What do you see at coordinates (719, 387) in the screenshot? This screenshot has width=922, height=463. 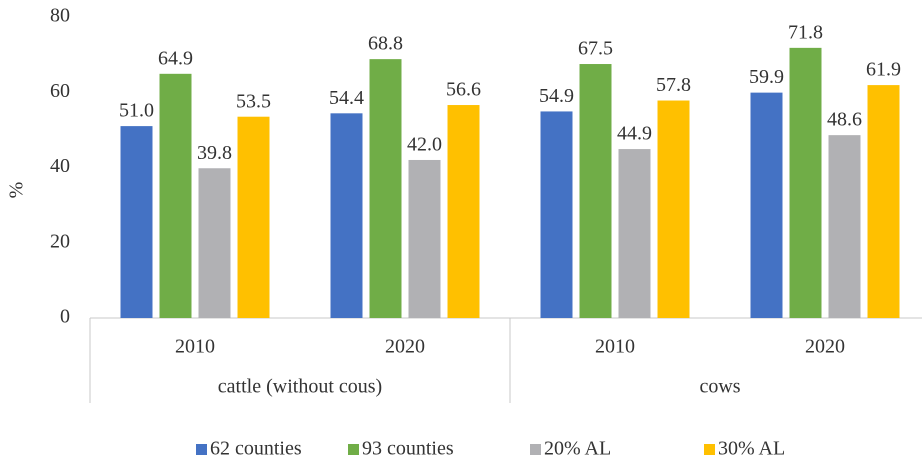 I see `group-label: cows` at bounding box center [719, 387].